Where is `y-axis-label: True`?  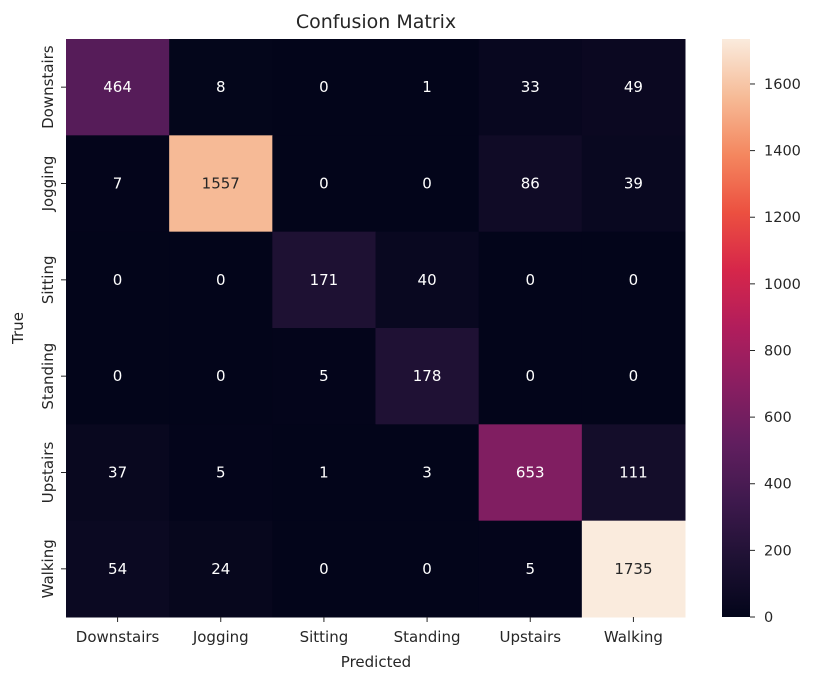
y-axis-label: True is located at coordinates (18, 328).